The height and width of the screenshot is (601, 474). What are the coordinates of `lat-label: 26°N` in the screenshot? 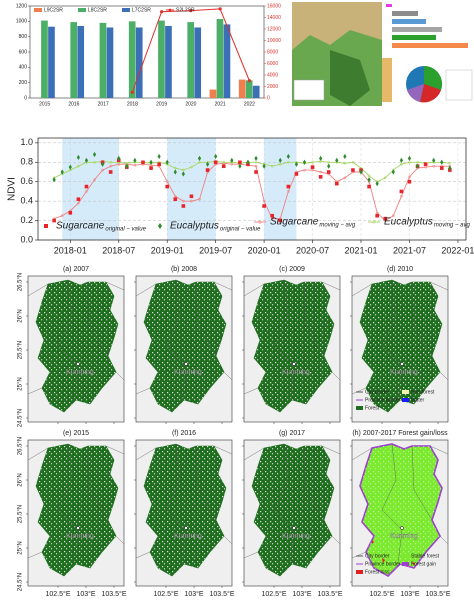 It's located at (21, 315).